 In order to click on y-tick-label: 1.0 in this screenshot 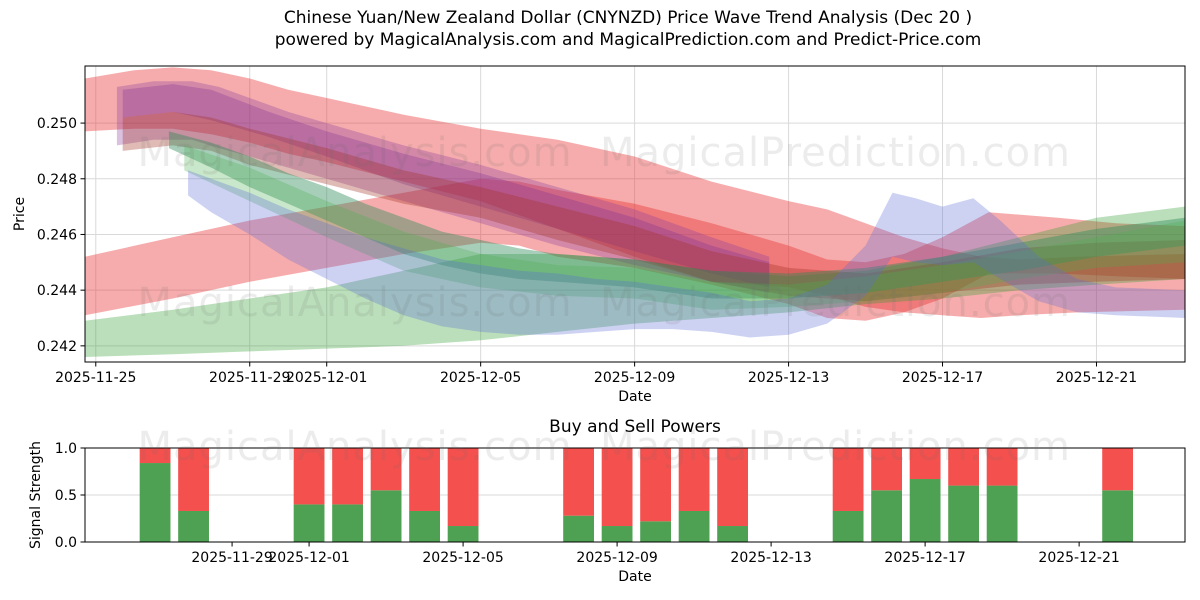, I will do `click(66, 449)`.